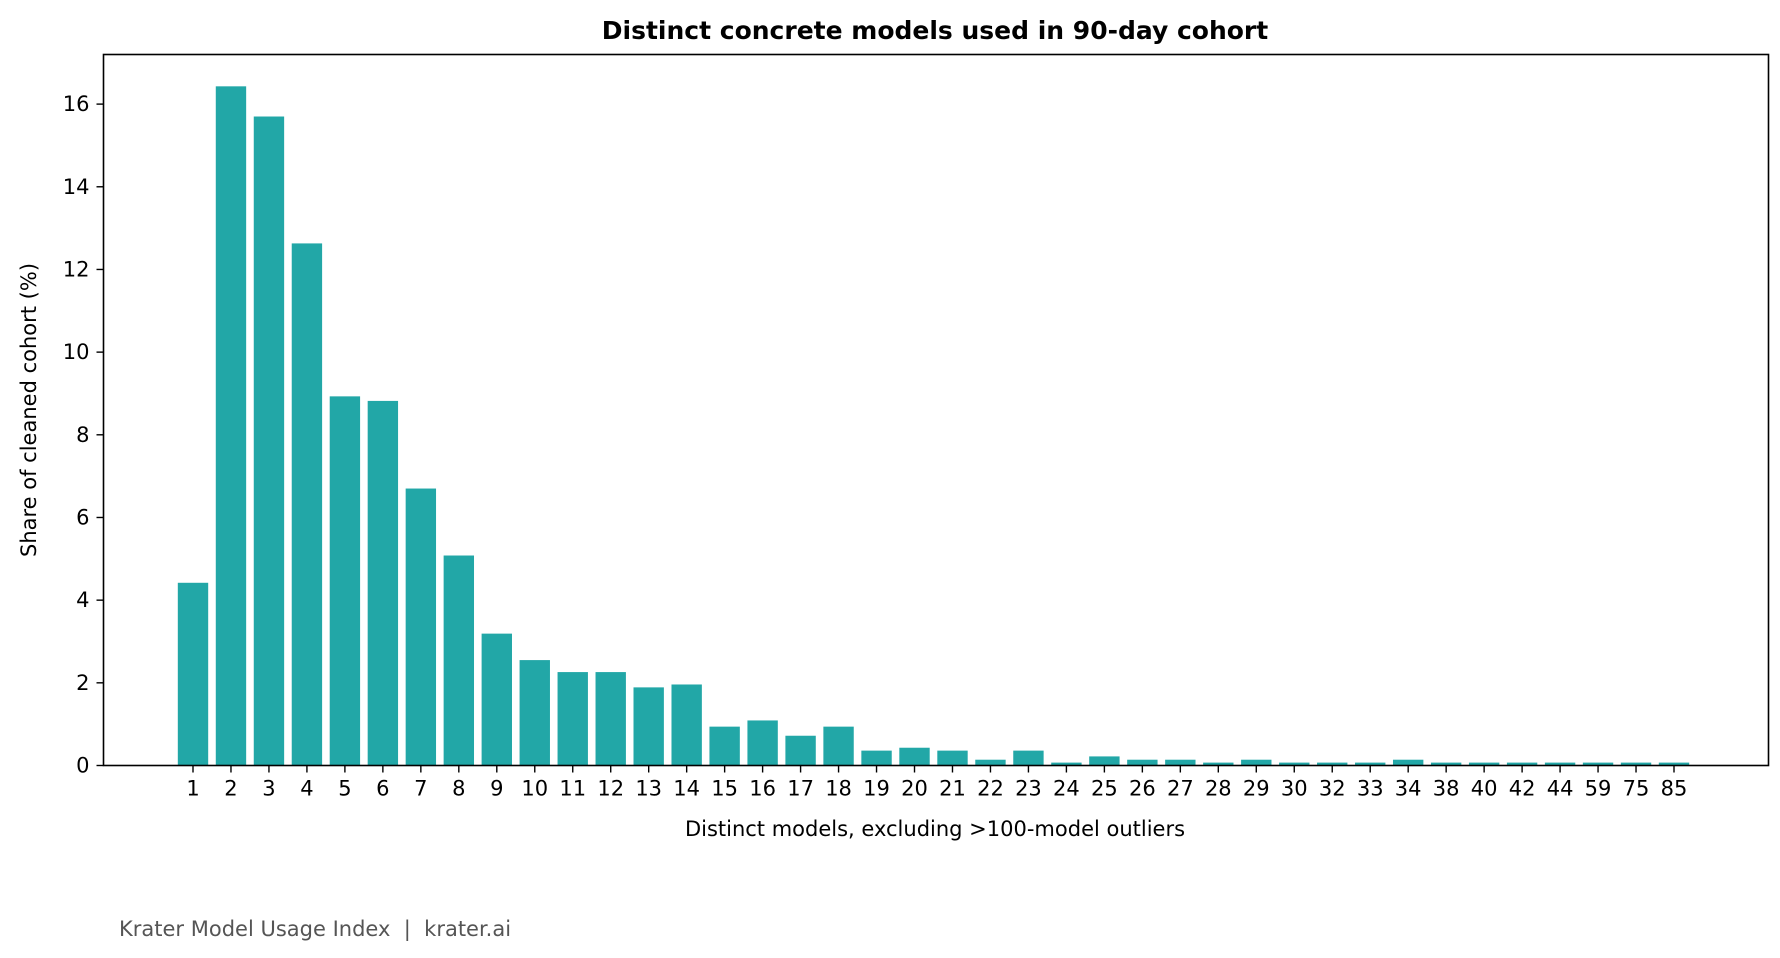 Image resolution: width=1780 pixels, height=958 pixels. I want to click on x-tick-label: 12, so click(610, 789).